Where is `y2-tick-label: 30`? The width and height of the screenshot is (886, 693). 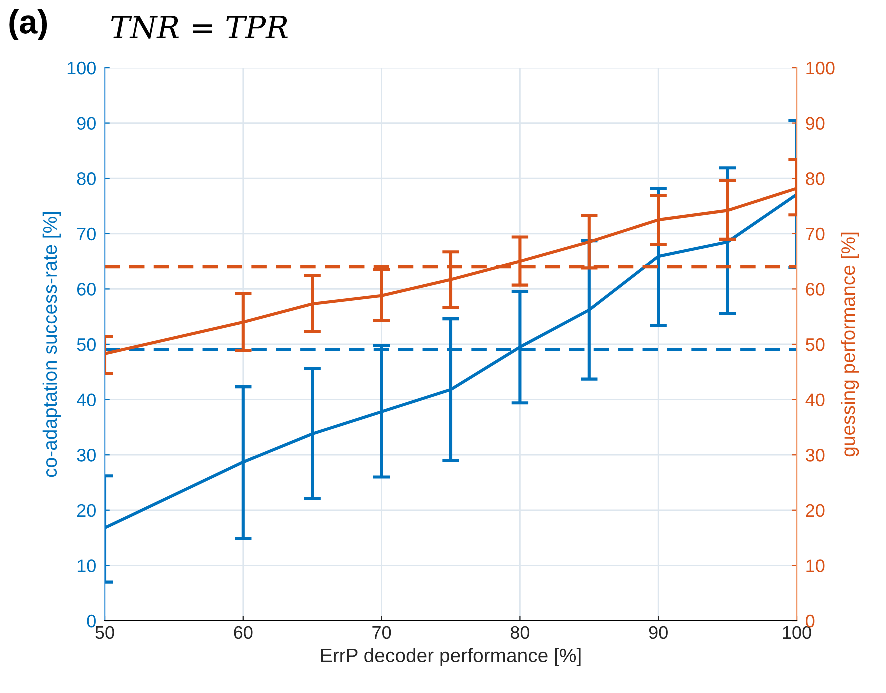 y2-tick-label: 30 is located at coordinates (815, 455).